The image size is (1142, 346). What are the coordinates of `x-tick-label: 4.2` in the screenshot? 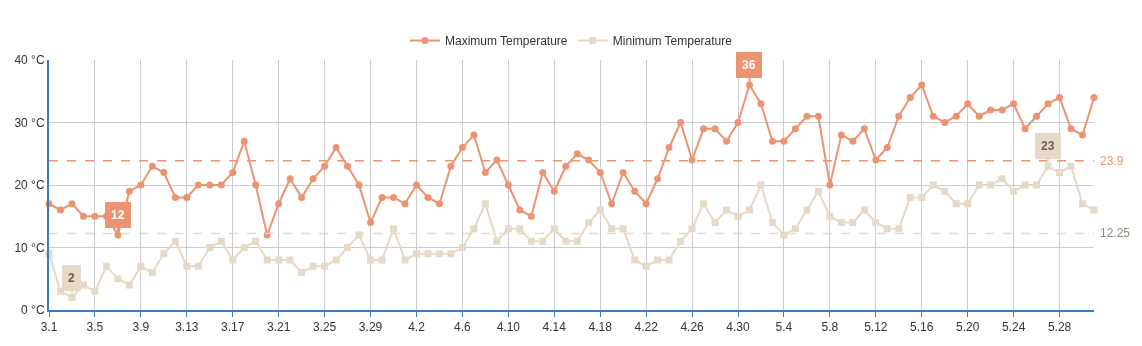 It's located at (417, 327).